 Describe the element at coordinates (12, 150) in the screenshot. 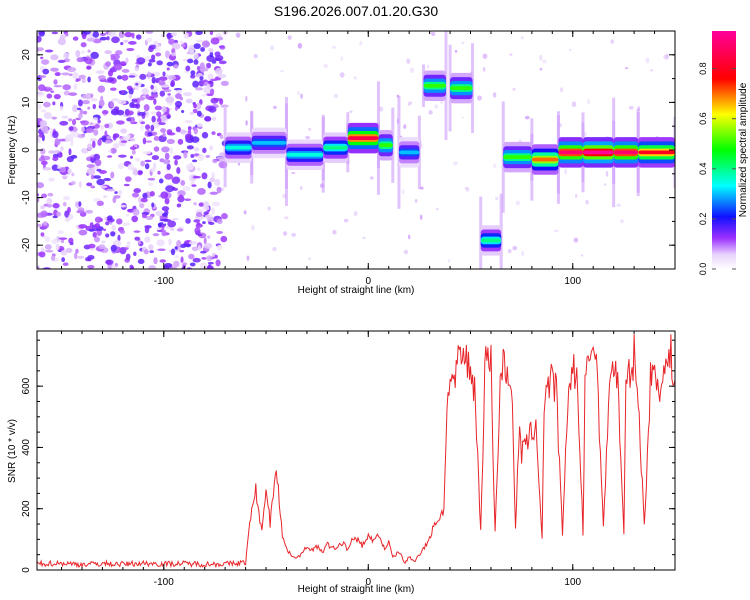

I see `spectrogram-ylabel: Frequency (Hz)` at that location.